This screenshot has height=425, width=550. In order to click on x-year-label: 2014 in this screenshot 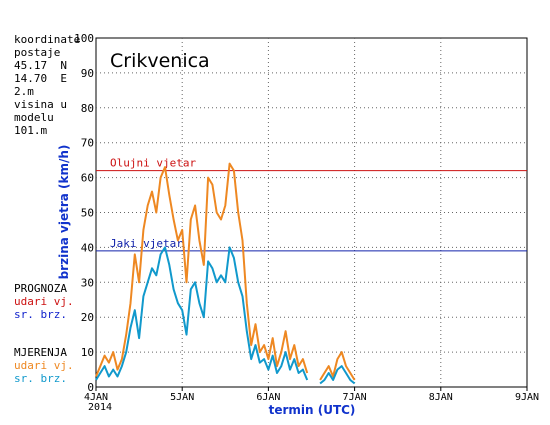, I will do `click(100, 407)`.